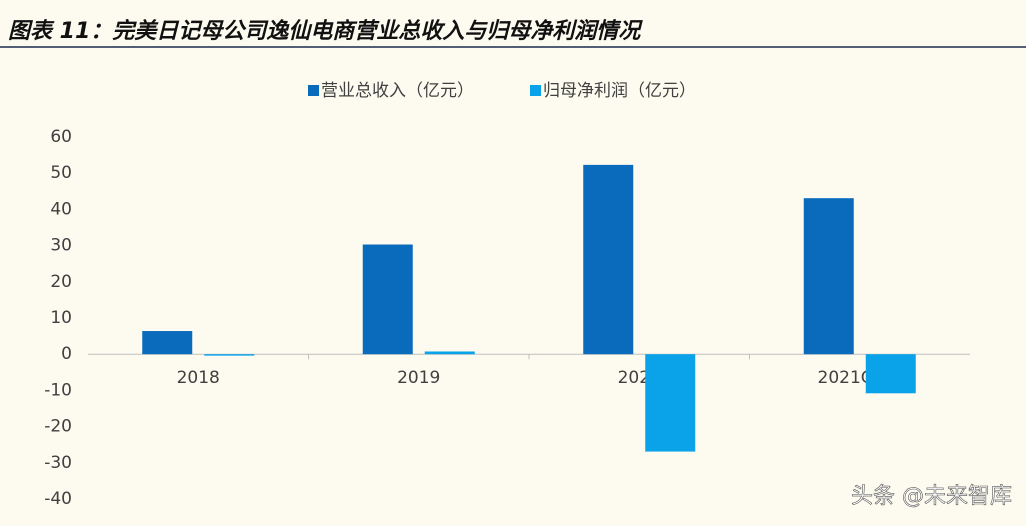 The width and height of the screenshot is (1026, 526). I want to click on legend-label: 营业总收入（亿元）, so click(397, 91).